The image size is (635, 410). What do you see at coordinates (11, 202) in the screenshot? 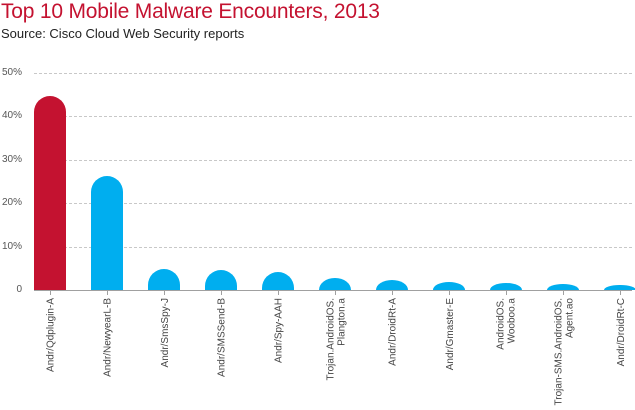
I see `y-axis-label: 20%` at bounding box center [11, 202].